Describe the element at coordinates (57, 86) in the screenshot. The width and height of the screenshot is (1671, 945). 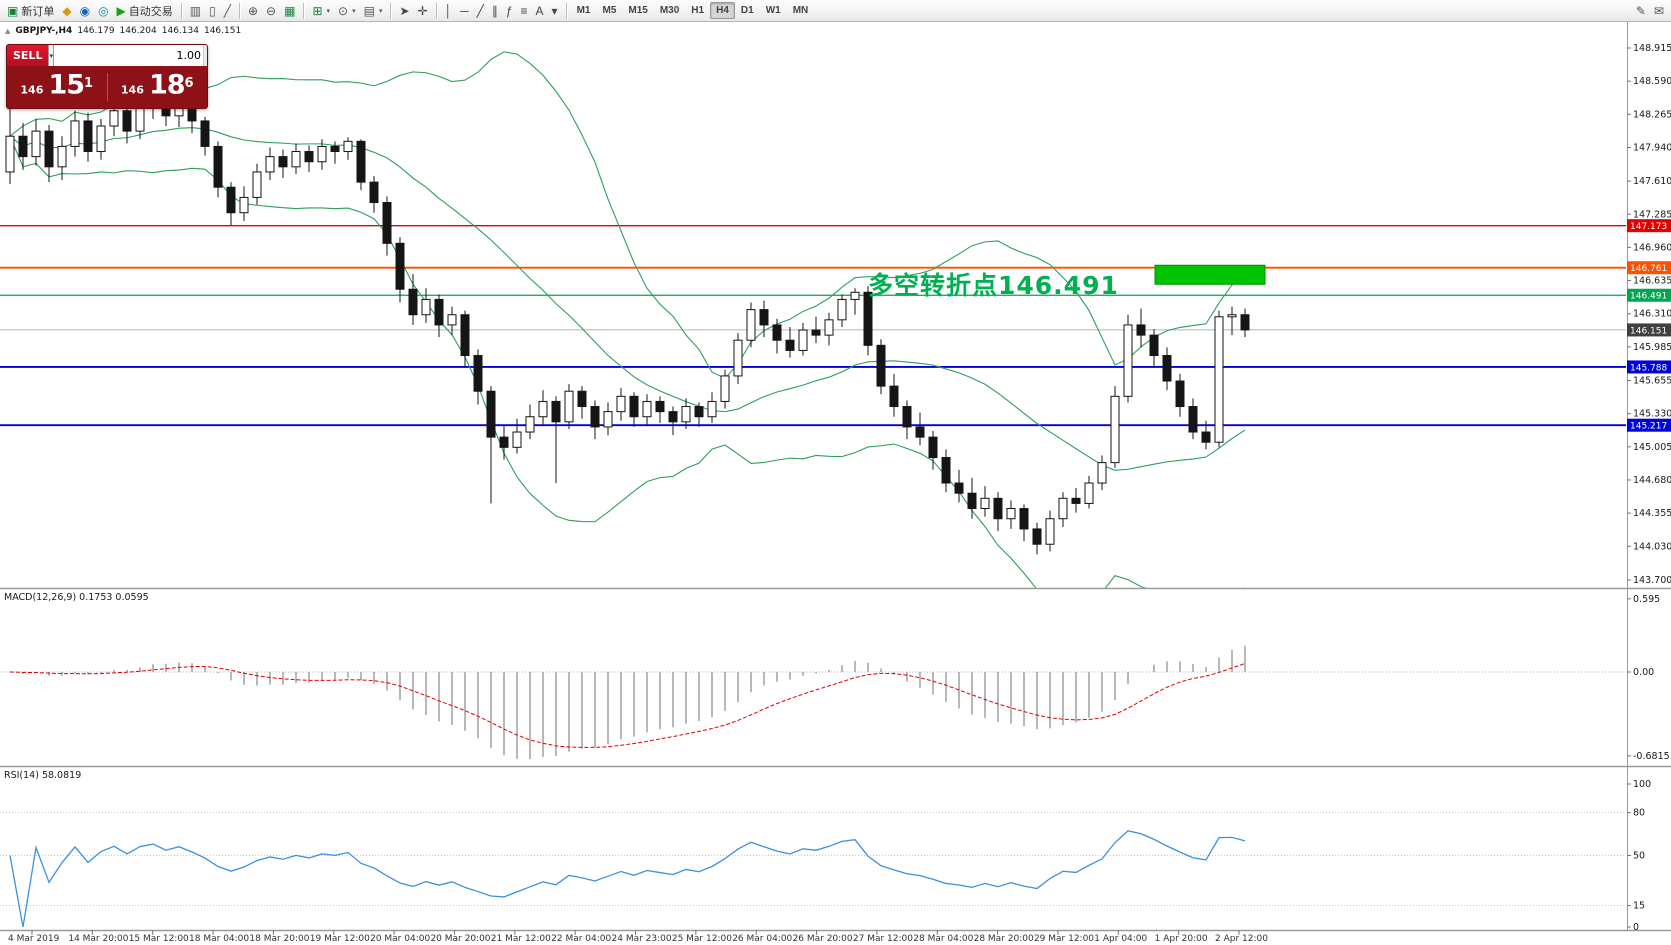
I see `sell-price: 146 151` at that location.